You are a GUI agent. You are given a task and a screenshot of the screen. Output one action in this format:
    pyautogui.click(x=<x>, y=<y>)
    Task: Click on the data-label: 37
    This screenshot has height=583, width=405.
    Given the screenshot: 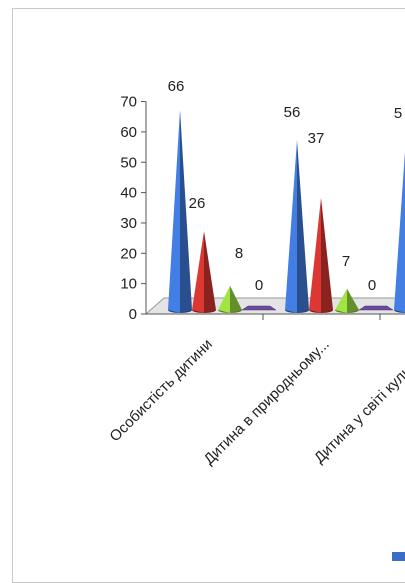 What is the action you would take?
    pyautogui.click(x=316, y=138)
    